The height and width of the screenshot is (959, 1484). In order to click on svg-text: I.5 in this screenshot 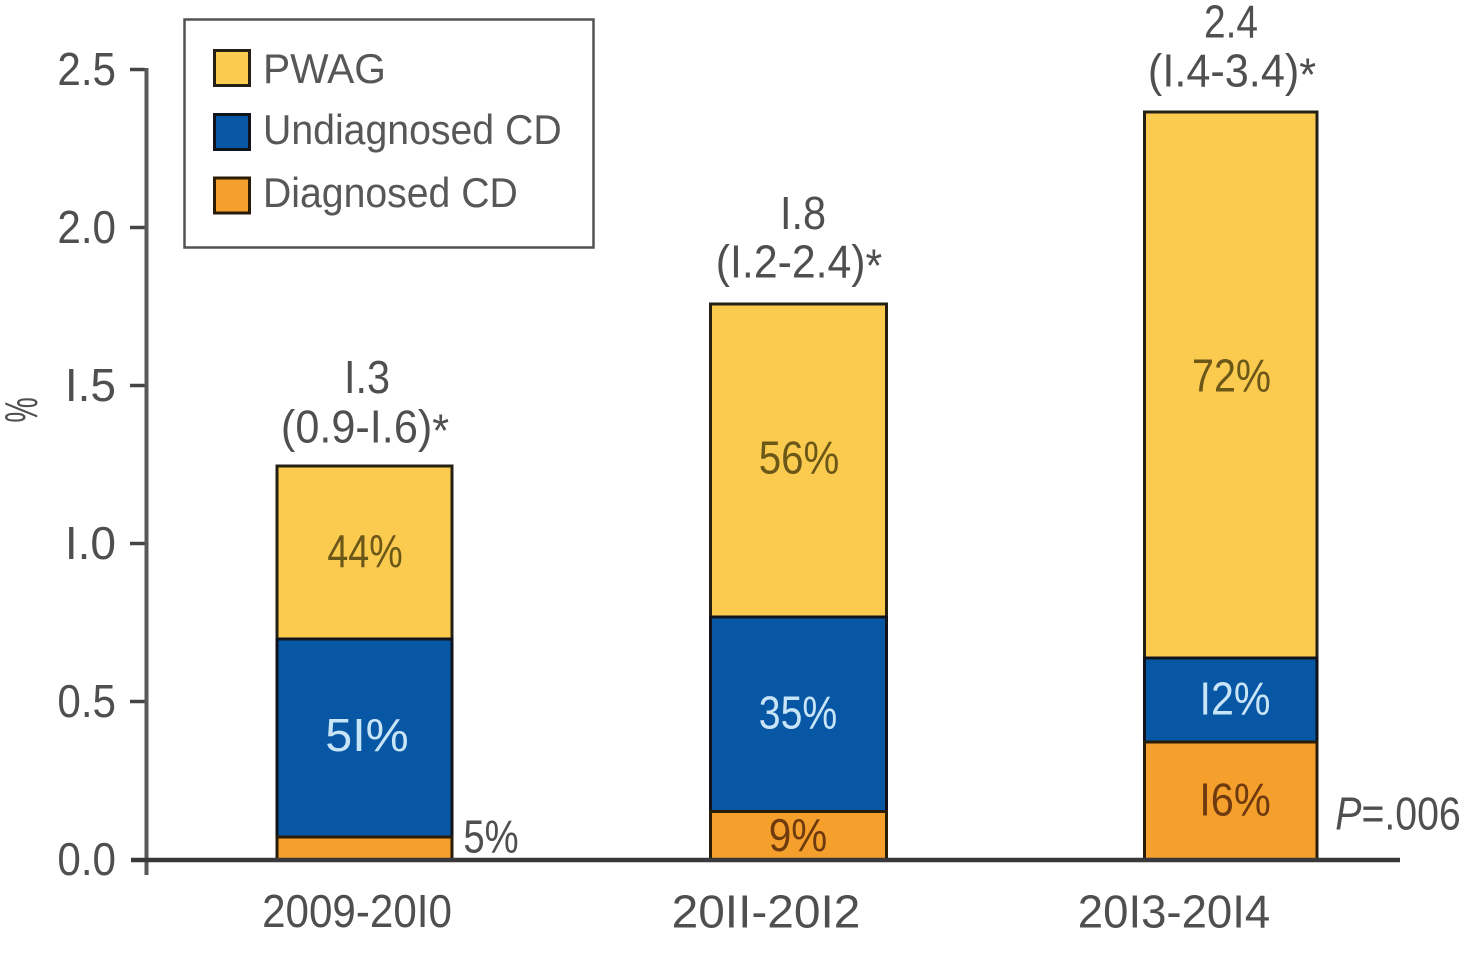, I will do `click(90, 385)`.